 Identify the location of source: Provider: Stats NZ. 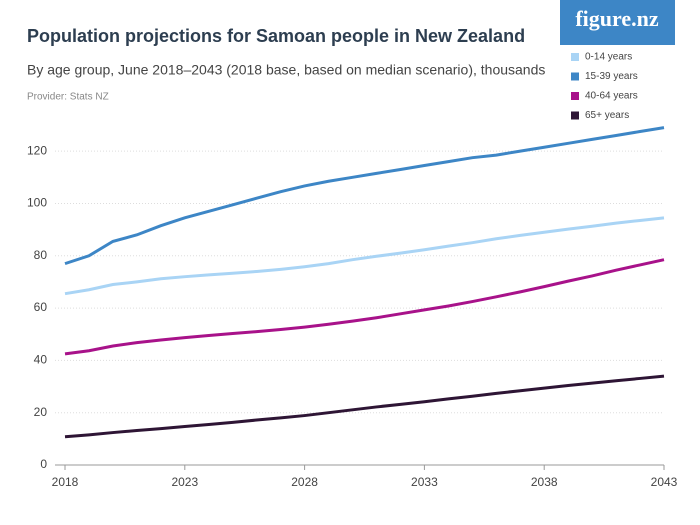
(68, 97).